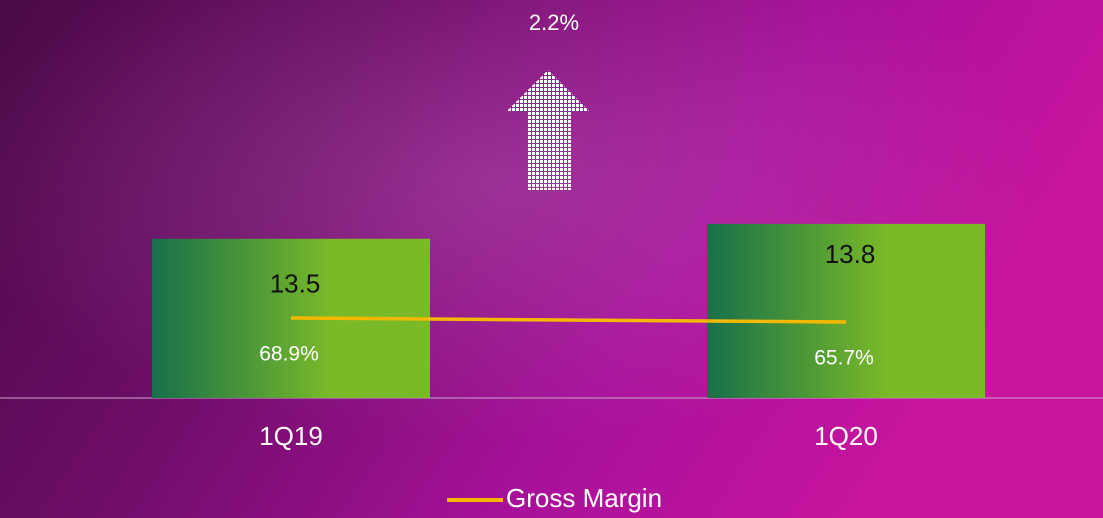 This screenshot has width=1103, height=518. Describe the element at coordinates (584, 498) in the screenshot. I see `legend-label: Gross Margin` at that location.